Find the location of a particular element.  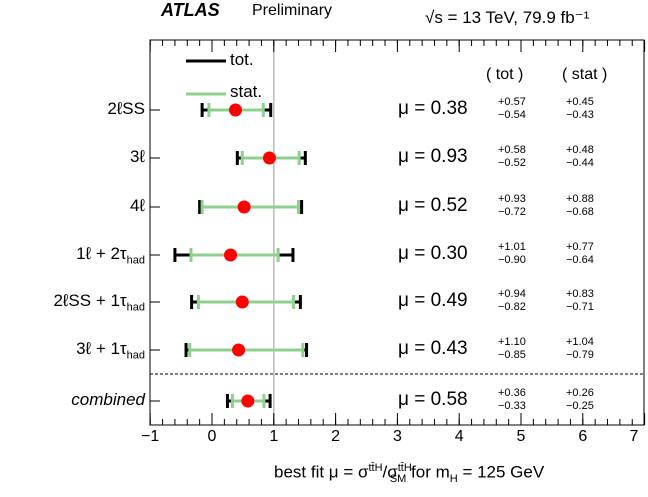

stat-uncertainty: +0.88 −0.68 is located at coordinates (580, 206).